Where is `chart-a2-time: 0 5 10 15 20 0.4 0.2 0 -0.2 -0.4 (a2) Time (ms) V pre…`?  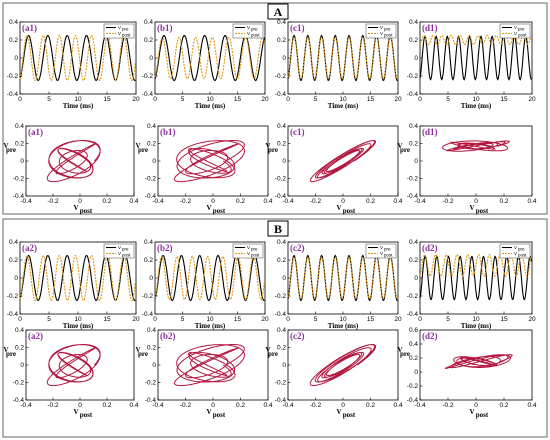
chart-a2-time: 0 5 10 15 20 0.4 0.2 0 -0.2 -0.4 (a2) Time (ms) V pre… is located at coordinates (73, 284).